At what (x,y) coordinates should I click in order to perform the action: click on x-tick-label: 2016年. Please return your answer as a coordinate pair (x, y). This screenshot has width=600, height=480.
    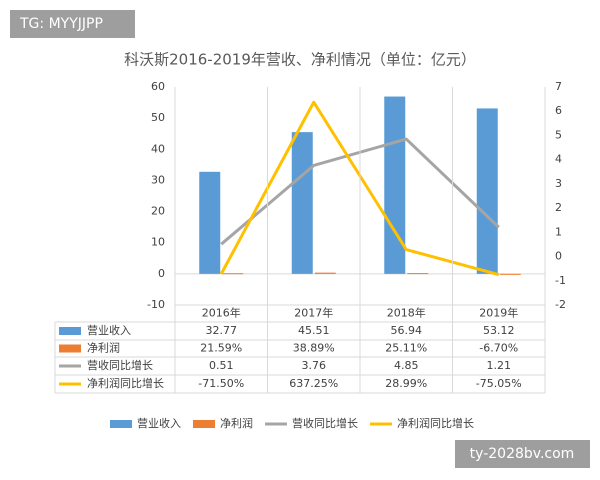
    Looking at the image, I should click on (221, 313).